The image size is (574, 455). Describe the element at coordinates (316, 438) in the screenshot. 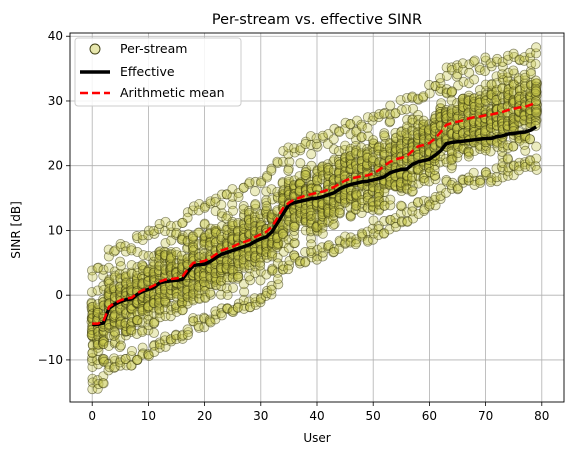

I see `x-axis-label: User` at that location.